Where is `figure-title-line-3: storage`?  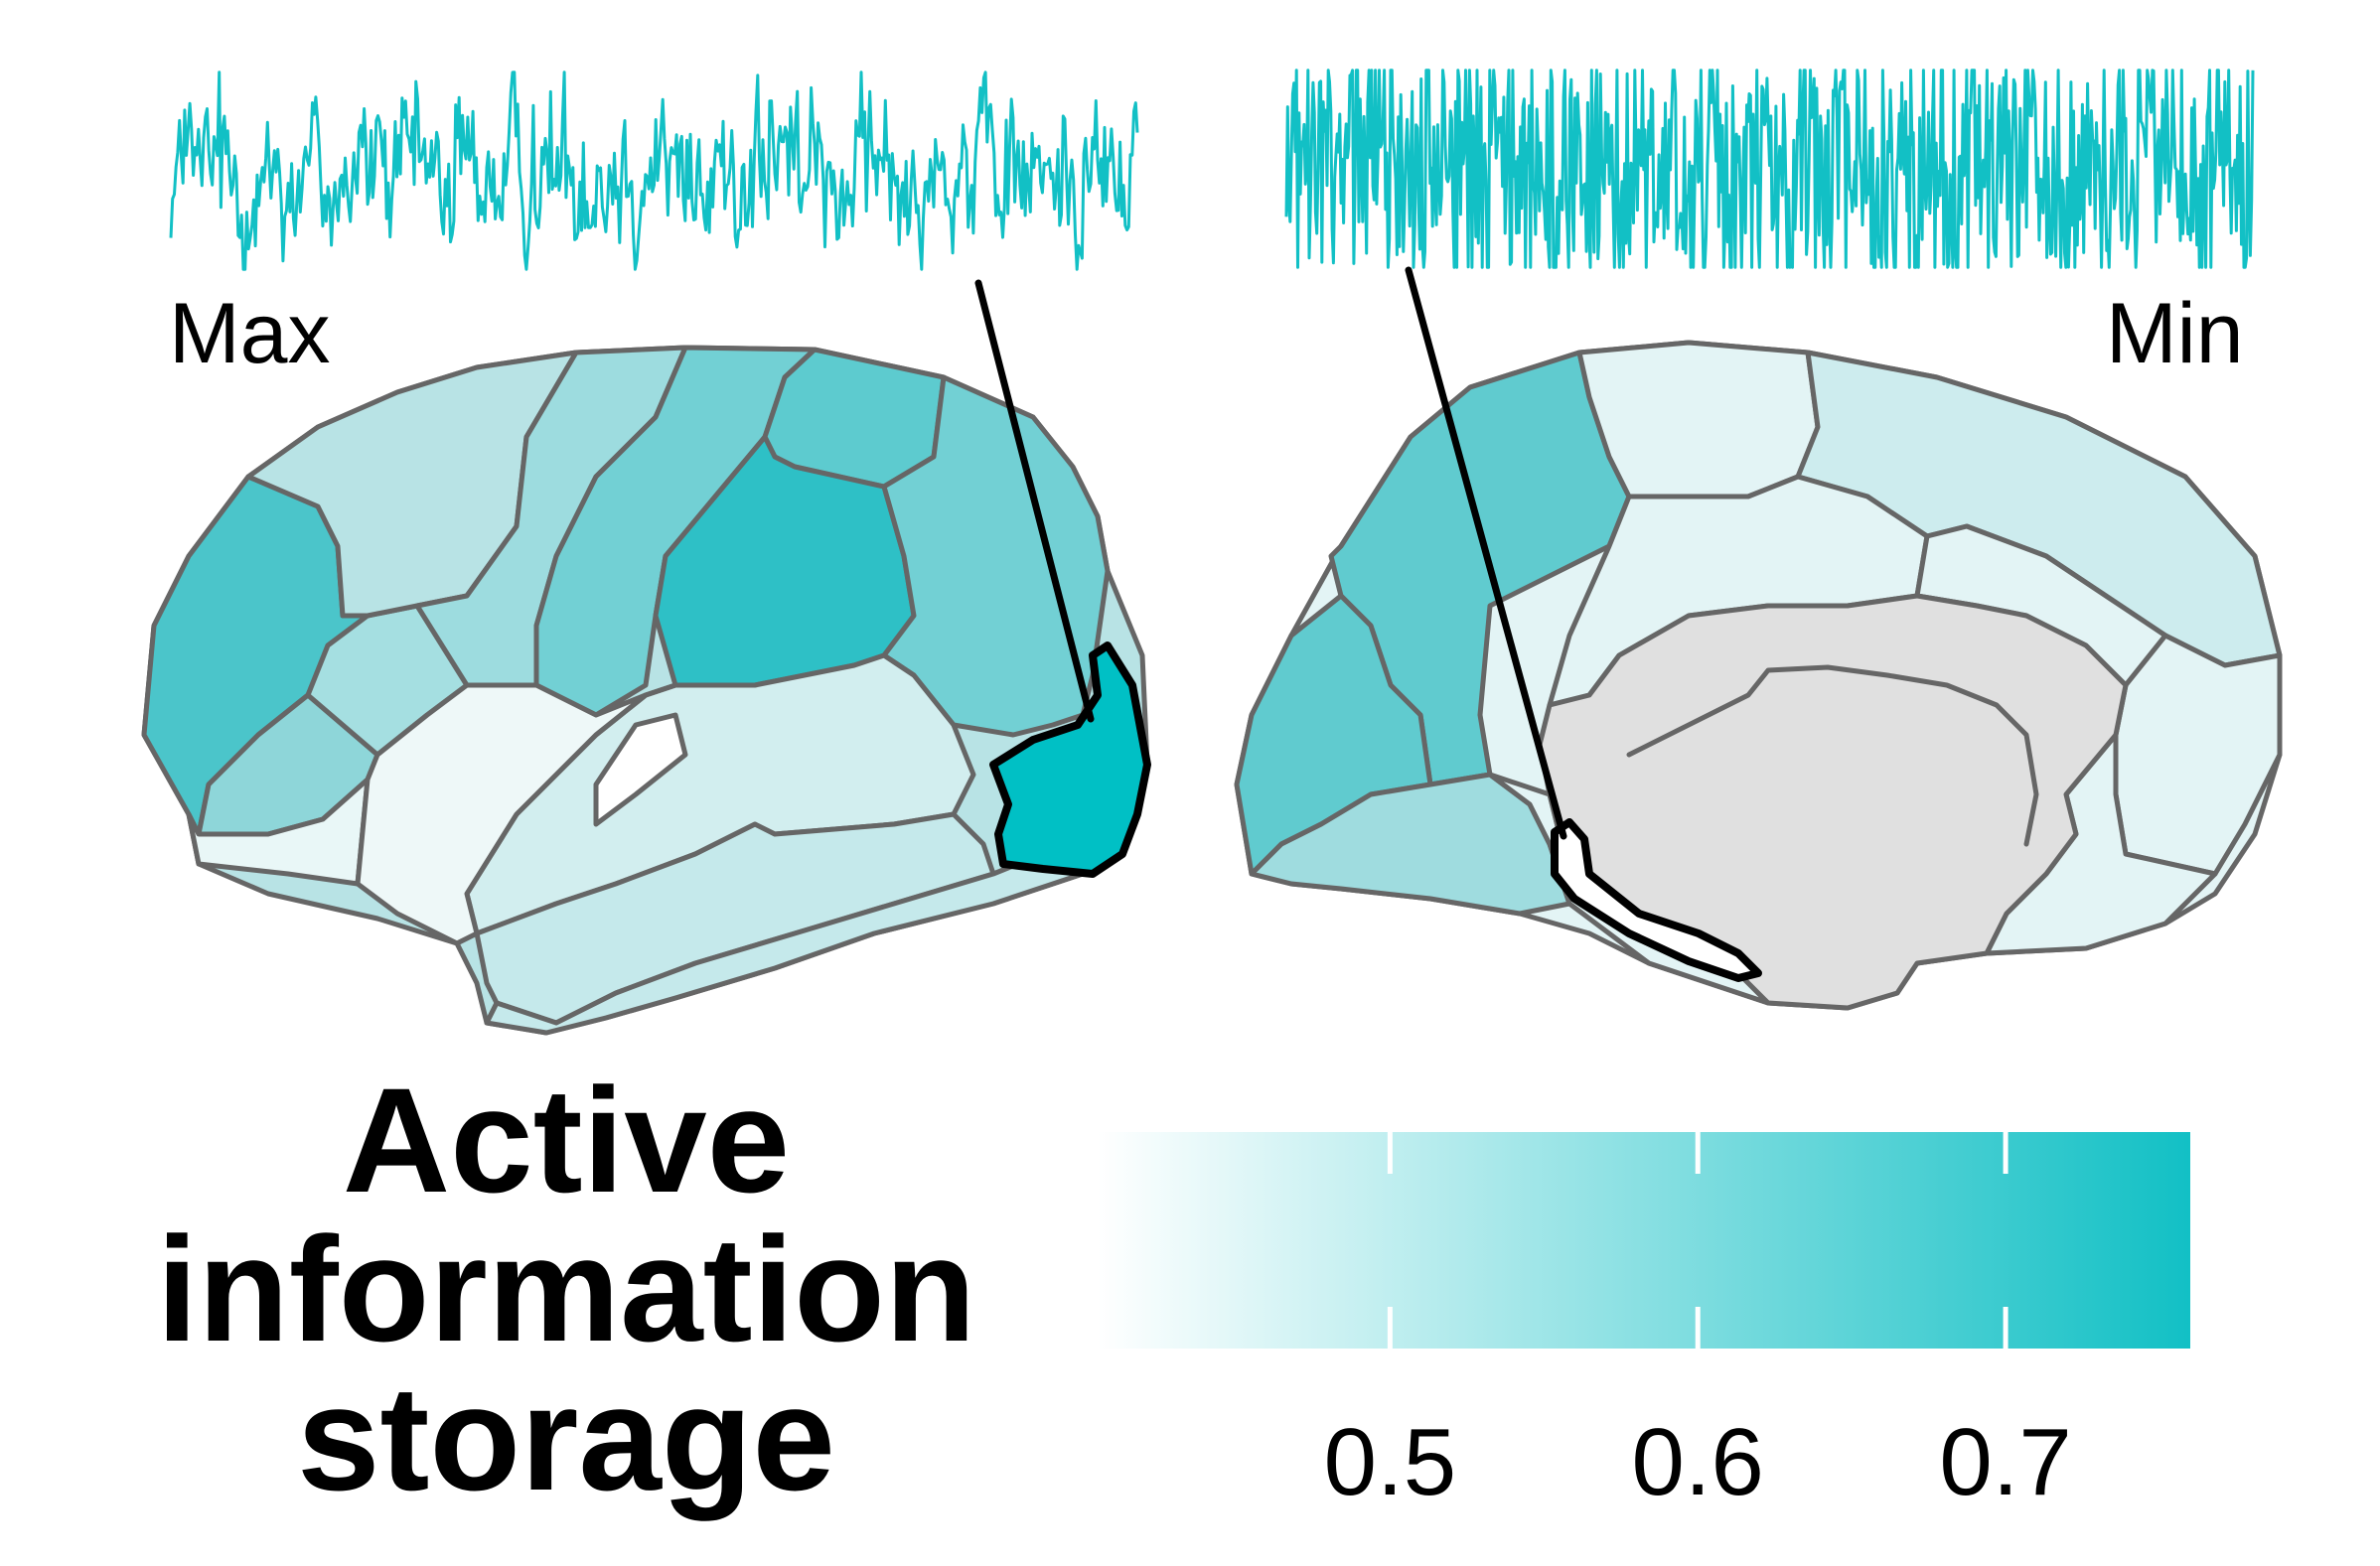 figure-title-line-3: storage is located at coordinates (566, 1437).